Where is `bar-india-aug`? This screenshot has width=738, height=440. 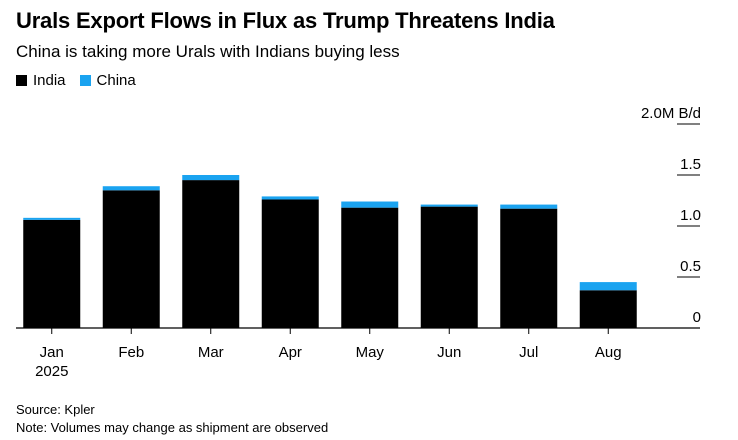 bar-india-aug is located at coordinates (608, 309).